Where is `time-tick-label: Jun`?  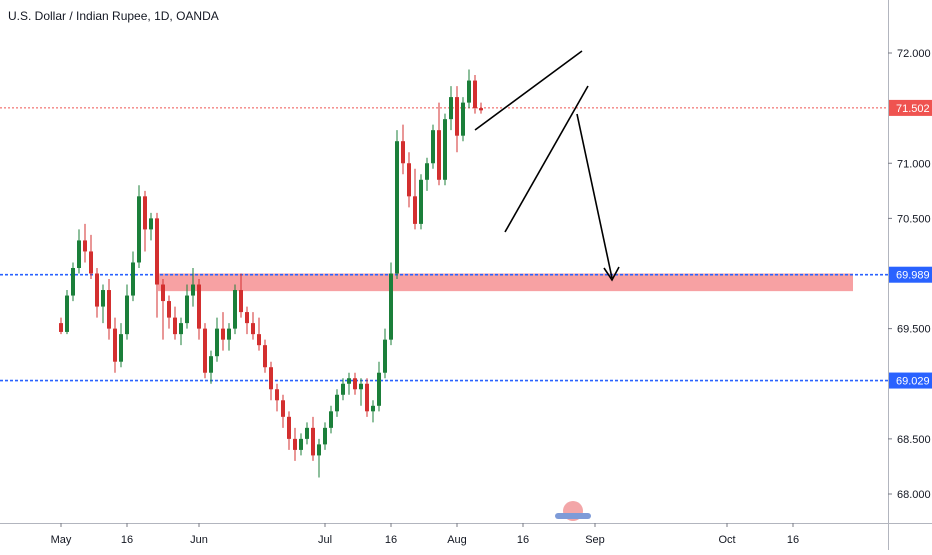 time-tick-label: Jun is located at coordinates (199, 540).